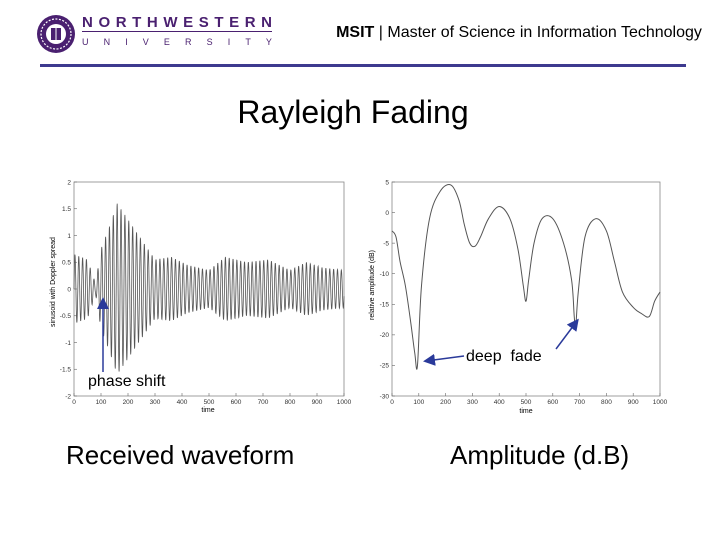 This screenshot has width=720, height=540. Describe the element at coordinates (606, 402) in the screenshot. I see `right-x-tick-label: 800` at that location.